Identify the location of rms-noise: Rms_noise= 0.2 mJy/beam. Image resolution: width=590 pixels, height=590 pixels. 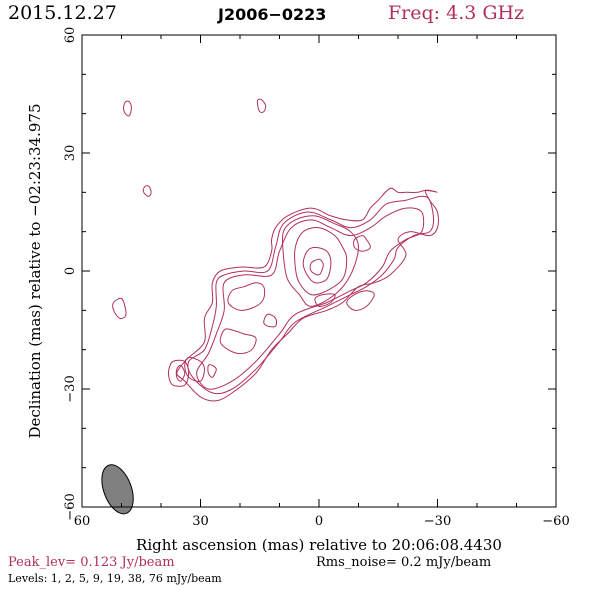
(404, 562).